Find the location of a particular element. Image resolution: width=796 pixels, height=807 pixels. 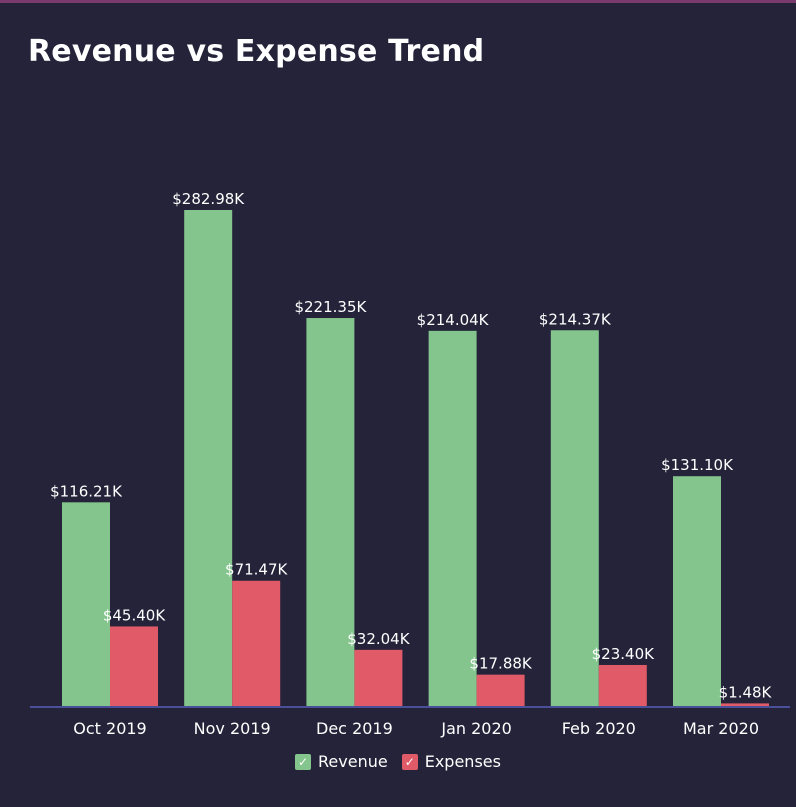

x-tick-label: Dec 2019 is located at coordinates (354, 728).